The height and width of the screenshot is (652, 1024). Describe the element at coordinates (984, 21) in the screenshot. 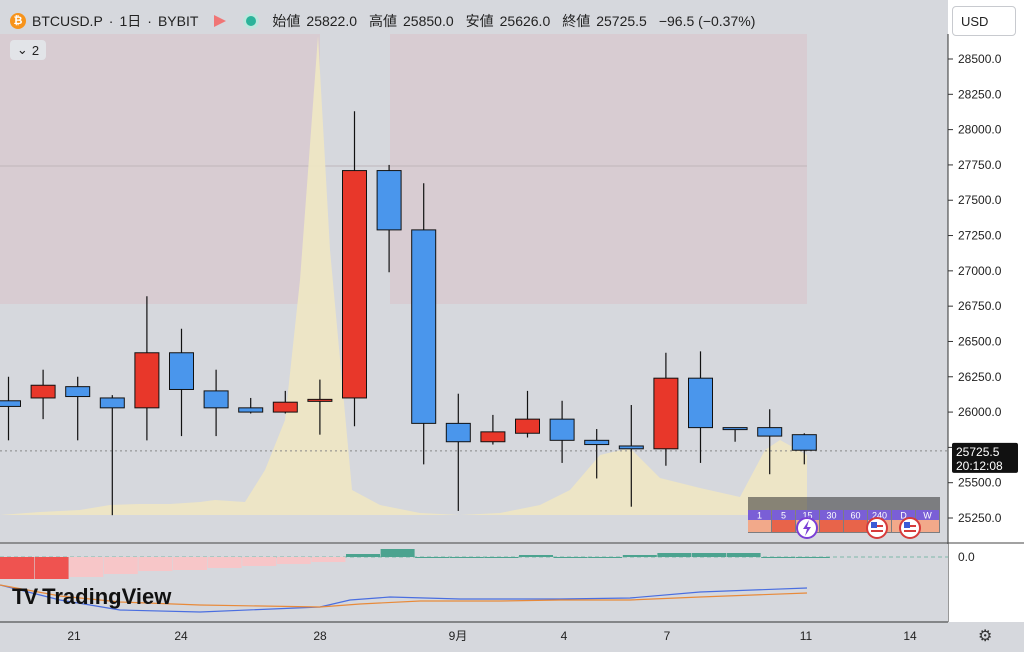

I see `currency-select: USD` at that location.